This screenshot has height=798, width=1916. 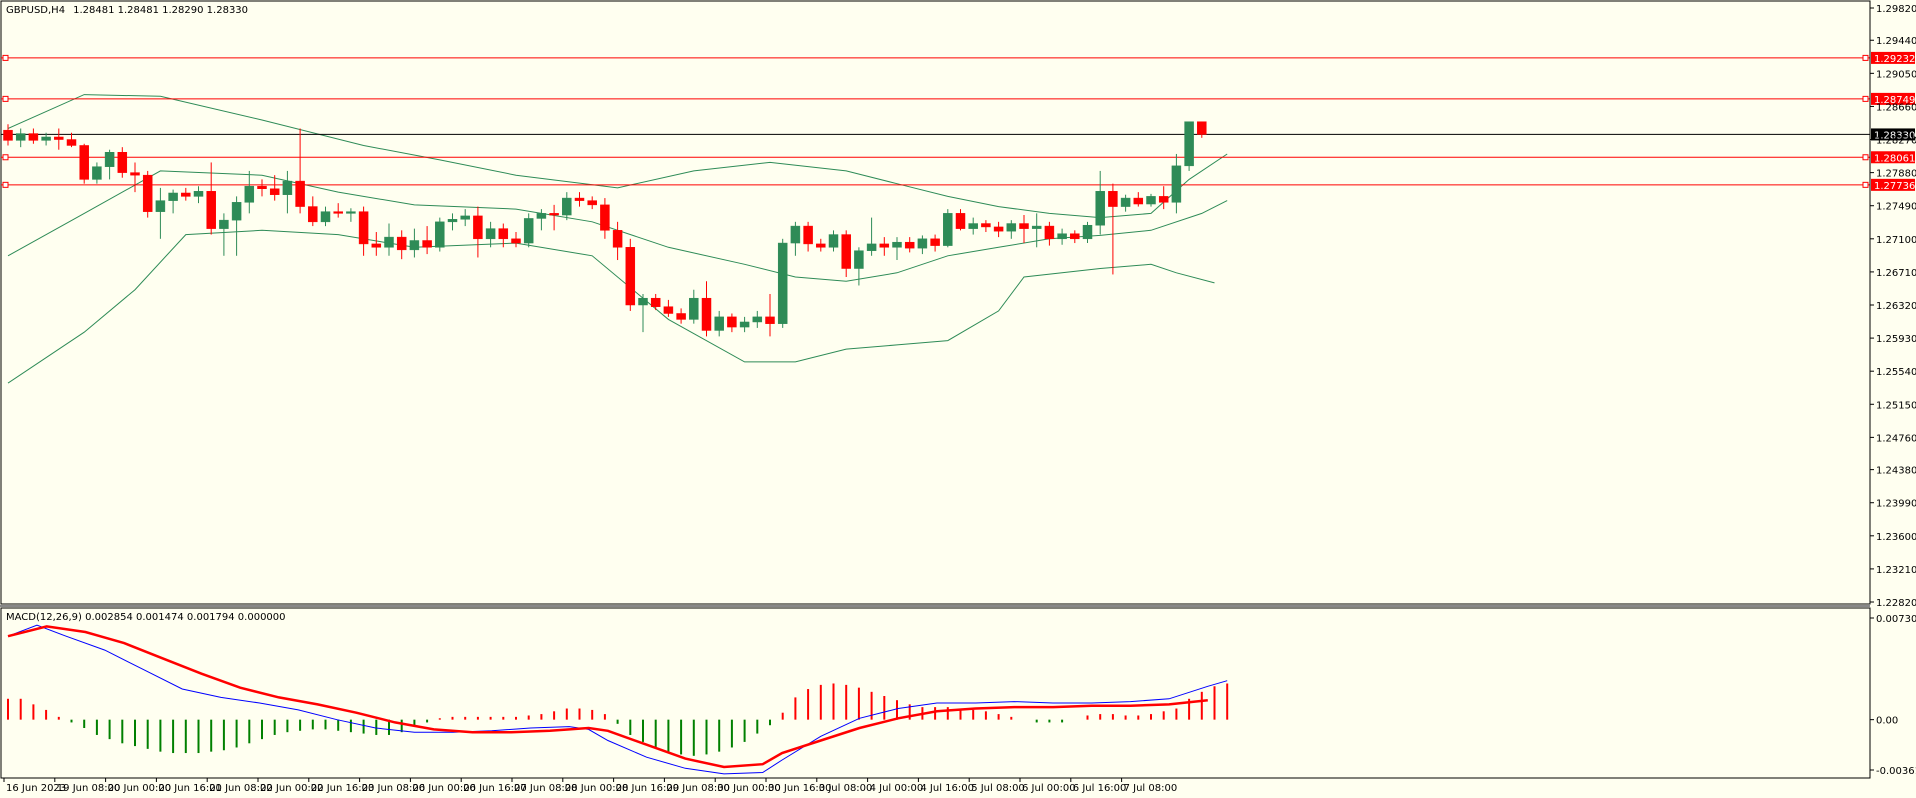 What do you see at coordinates (1896, 107) in the screenshot?
I see `price-tick-label: 1.28660` at bounding box center [1896, 107].